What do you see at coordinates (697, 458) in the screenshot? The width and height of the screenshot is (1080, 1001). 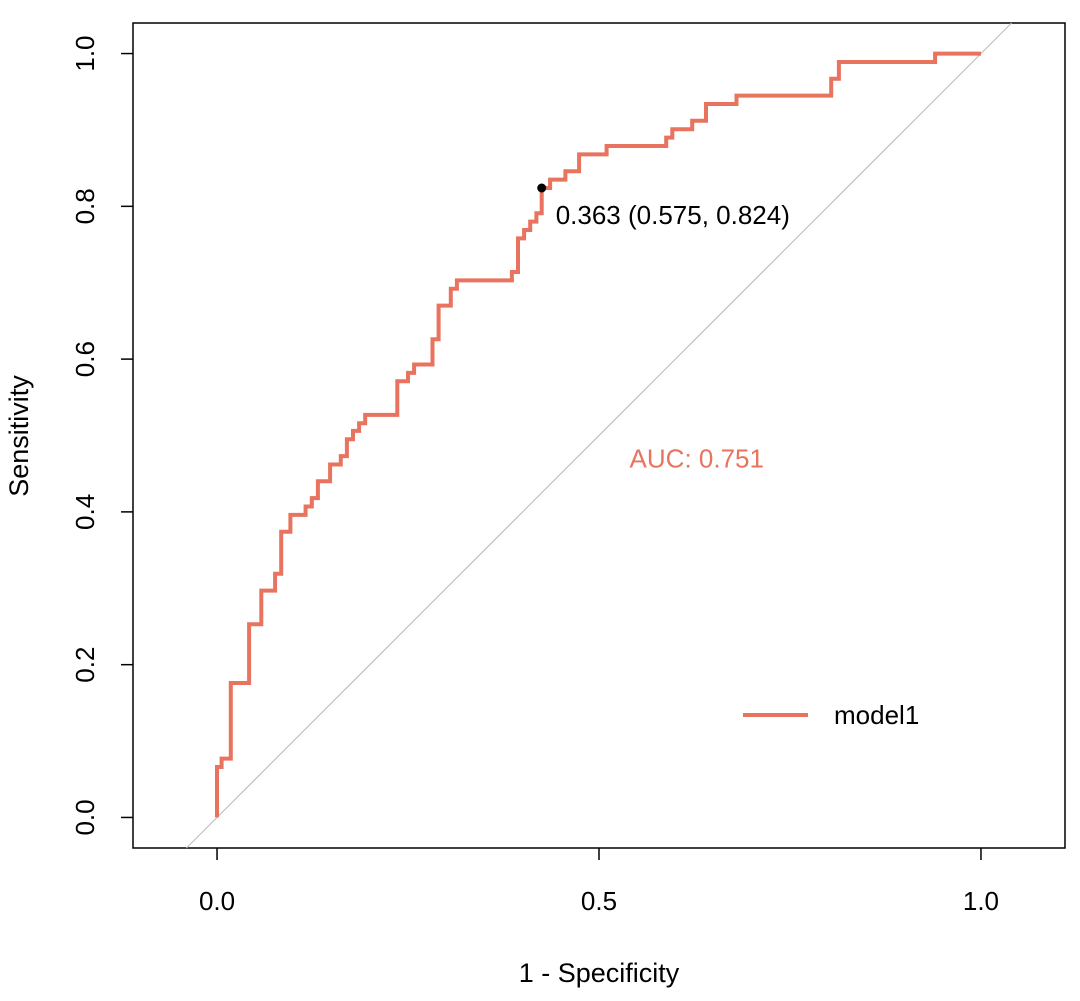 I see `auc-label: AUC: 0.751` at bounding box center [697, 458].